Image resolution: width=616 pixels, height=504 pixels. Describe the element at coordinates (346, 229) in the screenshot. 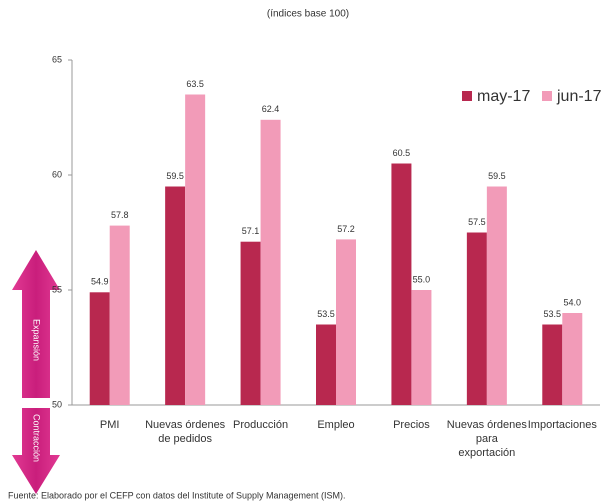

I see `value-label: 57.2` at that location.